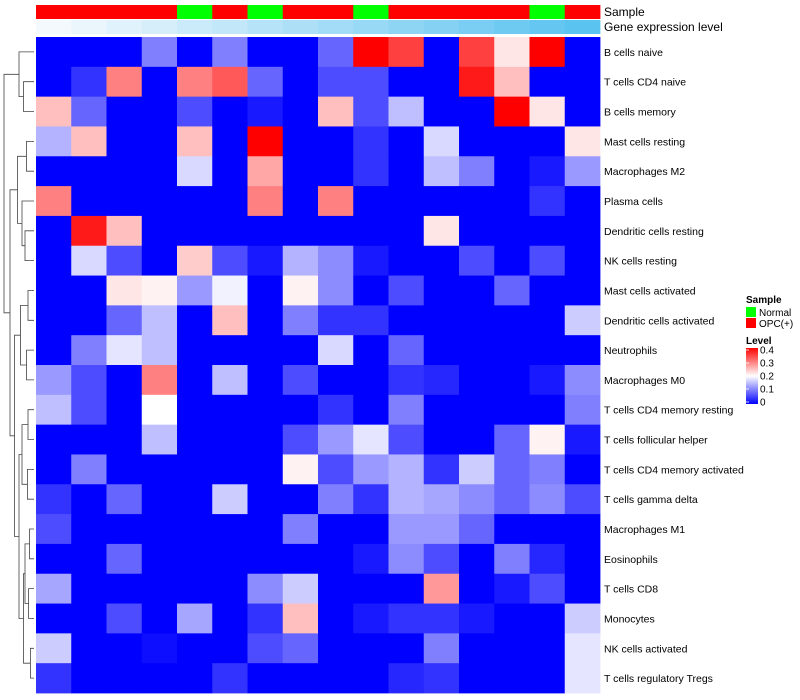 The width and height of the screenshot is (800, 700). What do you see at coordinates (318, 12) in the screenshot?
I see `sample-annotation-track` at bounding box center [318, 12].